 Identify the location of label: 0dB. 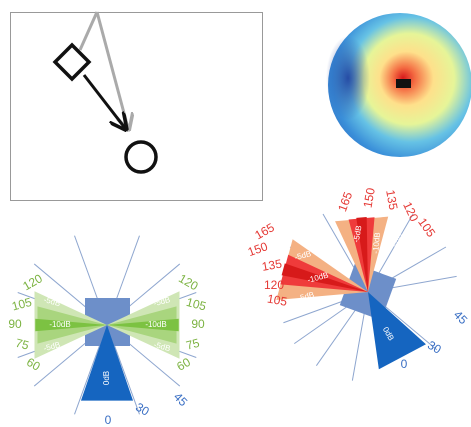
(106, 378).